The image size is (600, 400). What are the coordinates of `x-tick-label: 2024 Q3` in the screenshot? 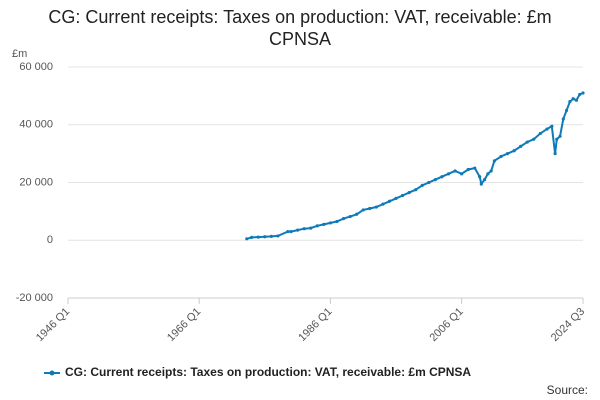 It's located at (568, 325).